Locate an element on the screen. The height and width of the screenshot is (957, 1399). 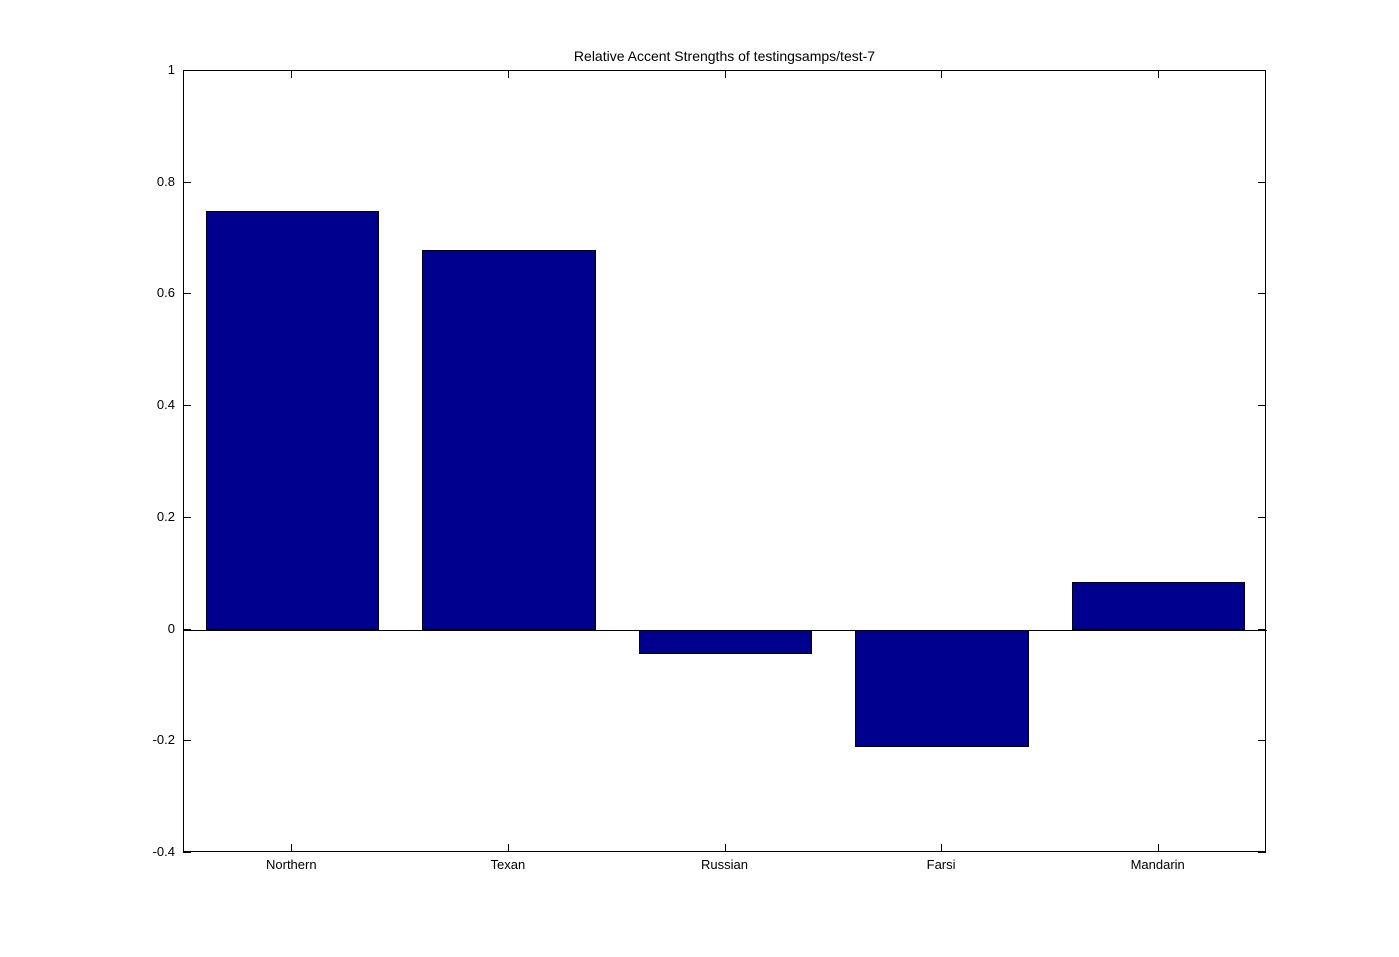
bar-farsi is located at coordinates (942, 688).